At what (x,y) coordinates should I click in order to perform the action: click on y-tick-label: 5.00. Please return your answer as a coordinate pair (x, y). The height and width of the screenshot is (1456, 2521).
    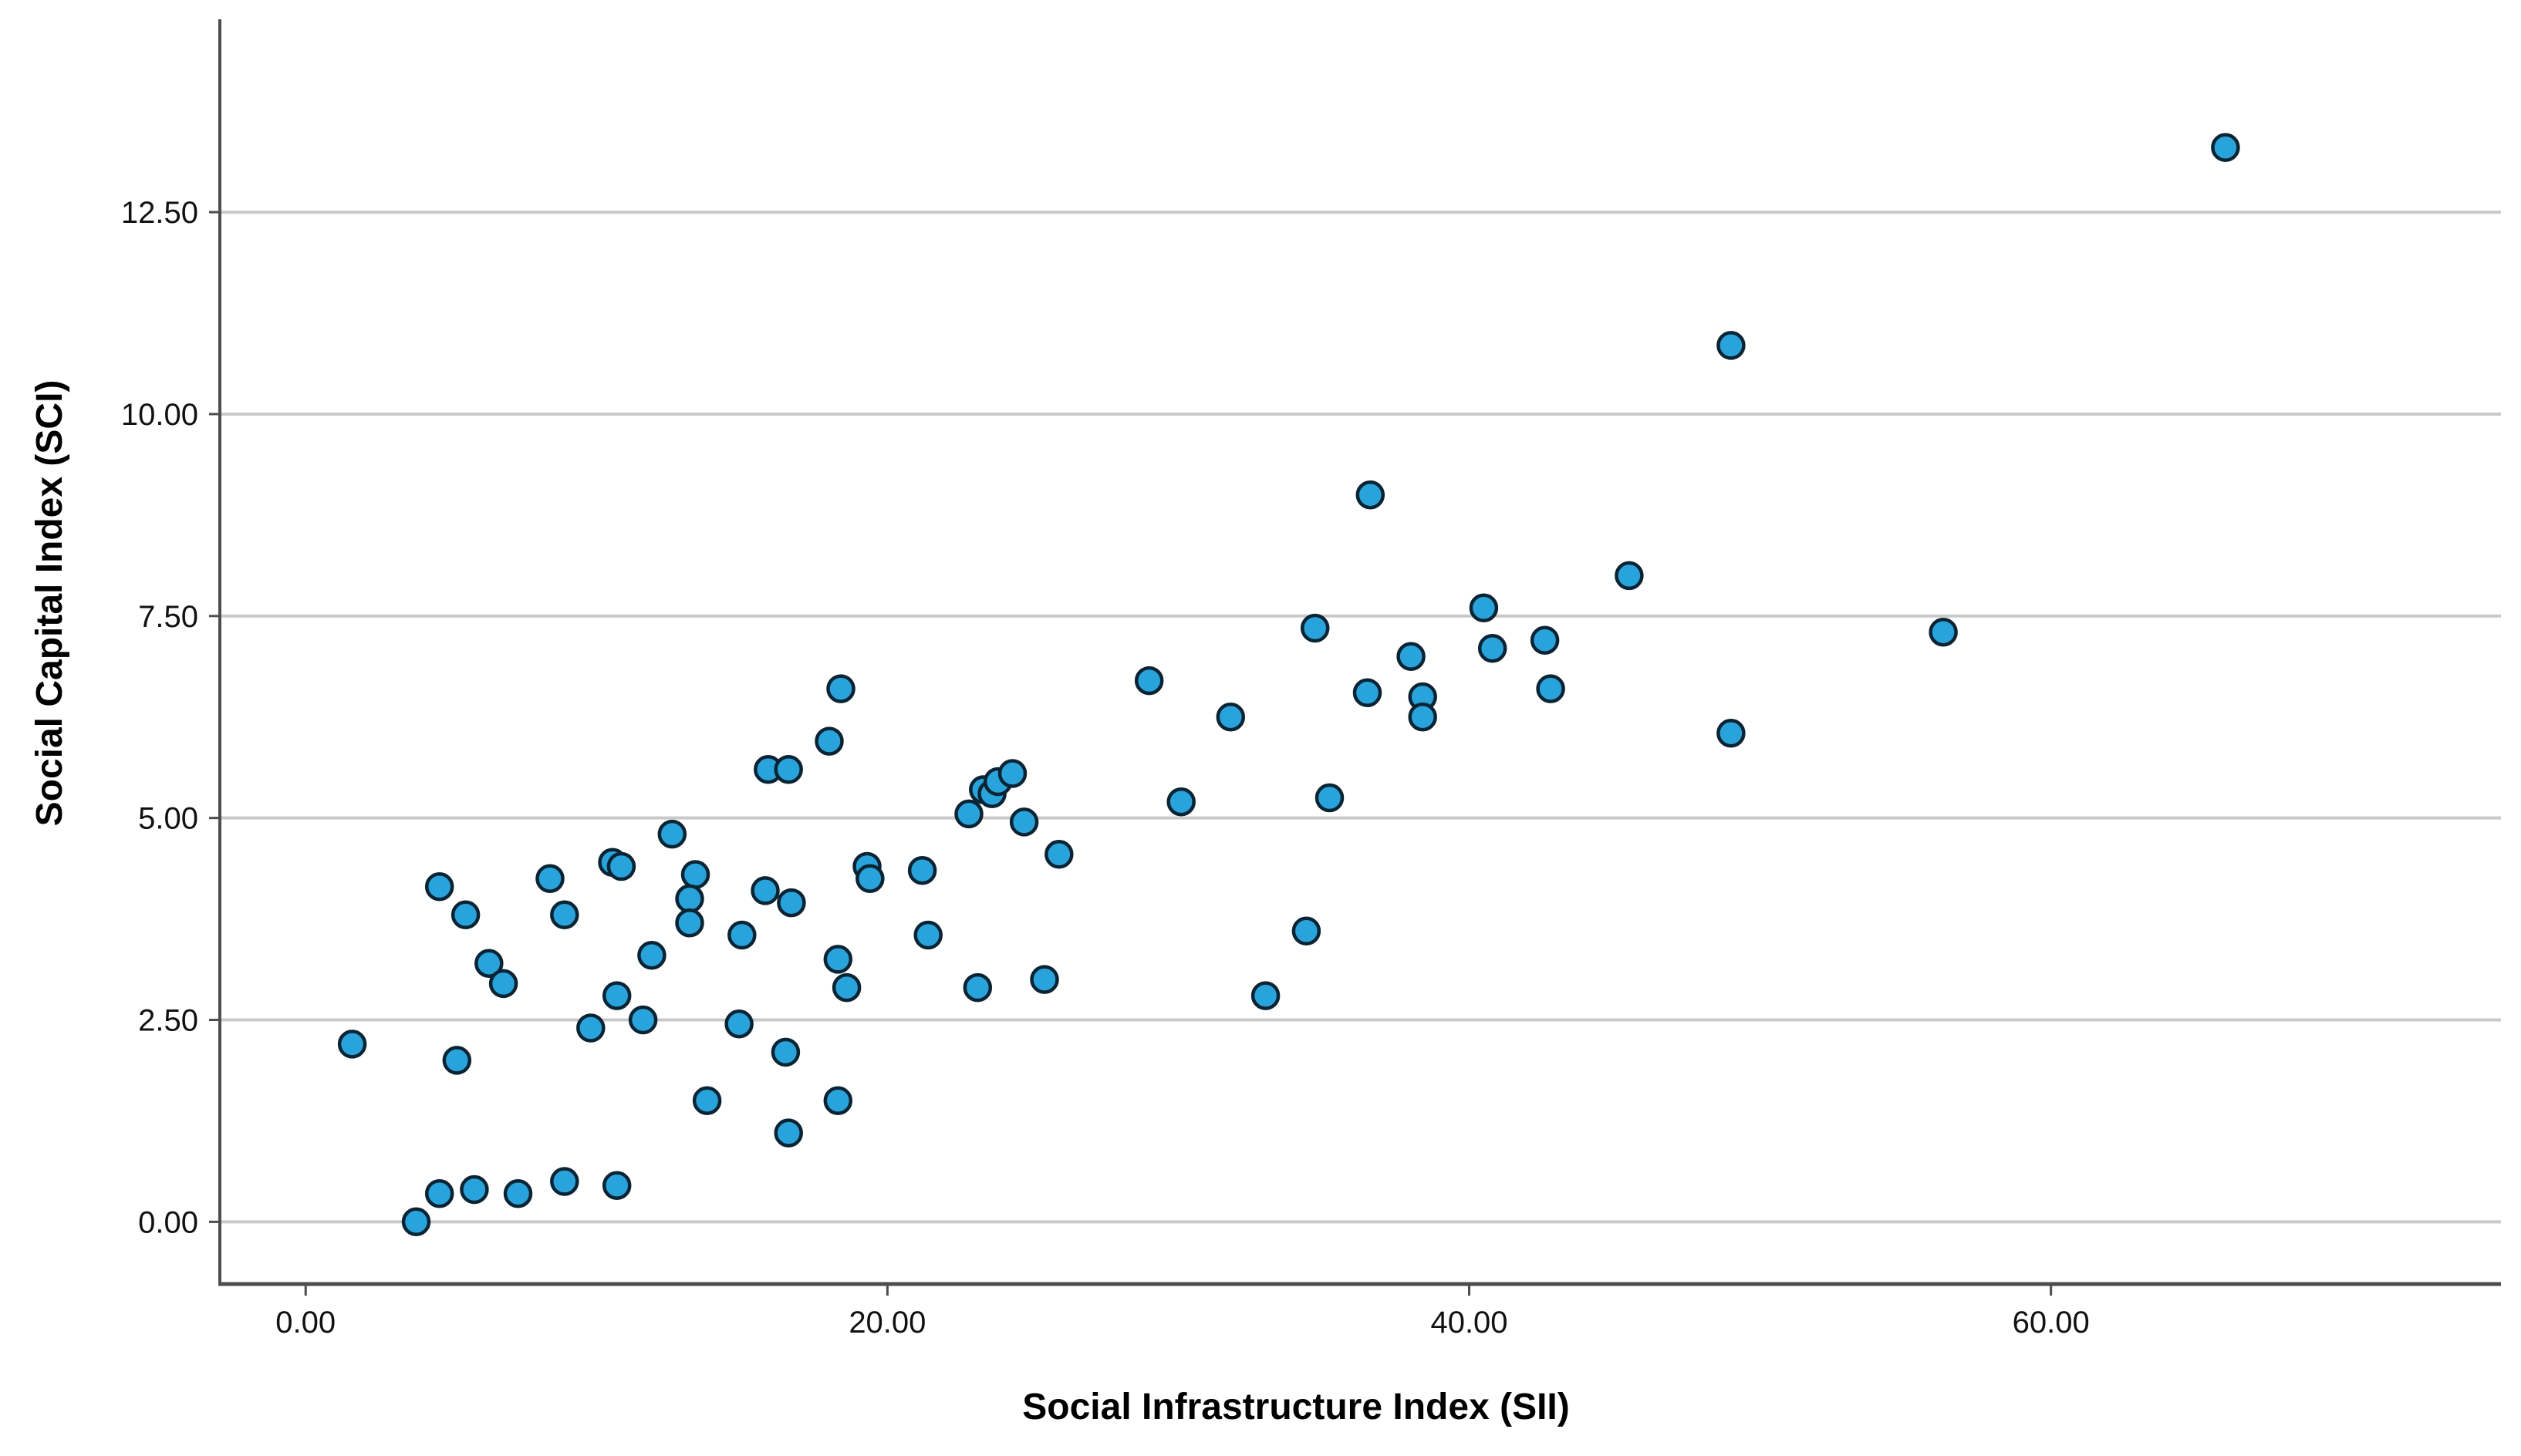
    Looking at the image, I should click on (168, 819).